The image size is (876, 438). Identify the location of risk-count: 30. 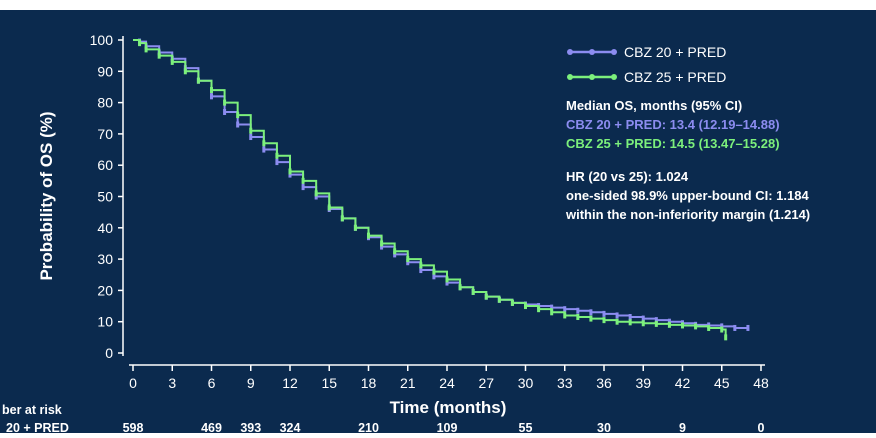
(604, 427).